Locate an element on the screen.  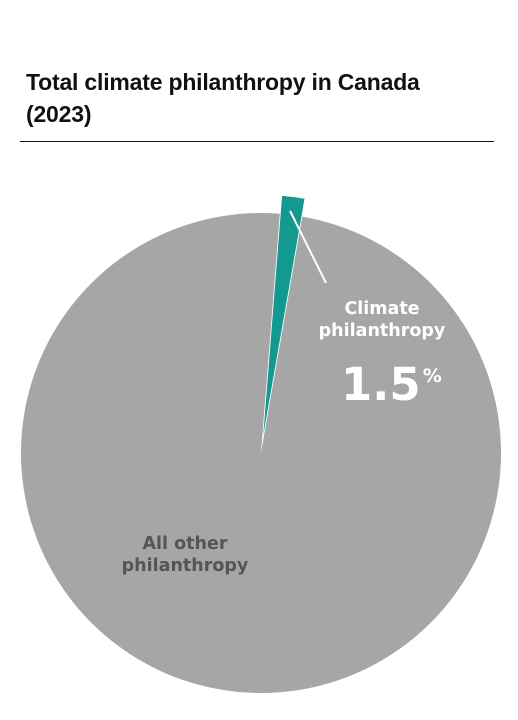
slice-label-climate-line1: Climate is located at coordinates (381, 309).